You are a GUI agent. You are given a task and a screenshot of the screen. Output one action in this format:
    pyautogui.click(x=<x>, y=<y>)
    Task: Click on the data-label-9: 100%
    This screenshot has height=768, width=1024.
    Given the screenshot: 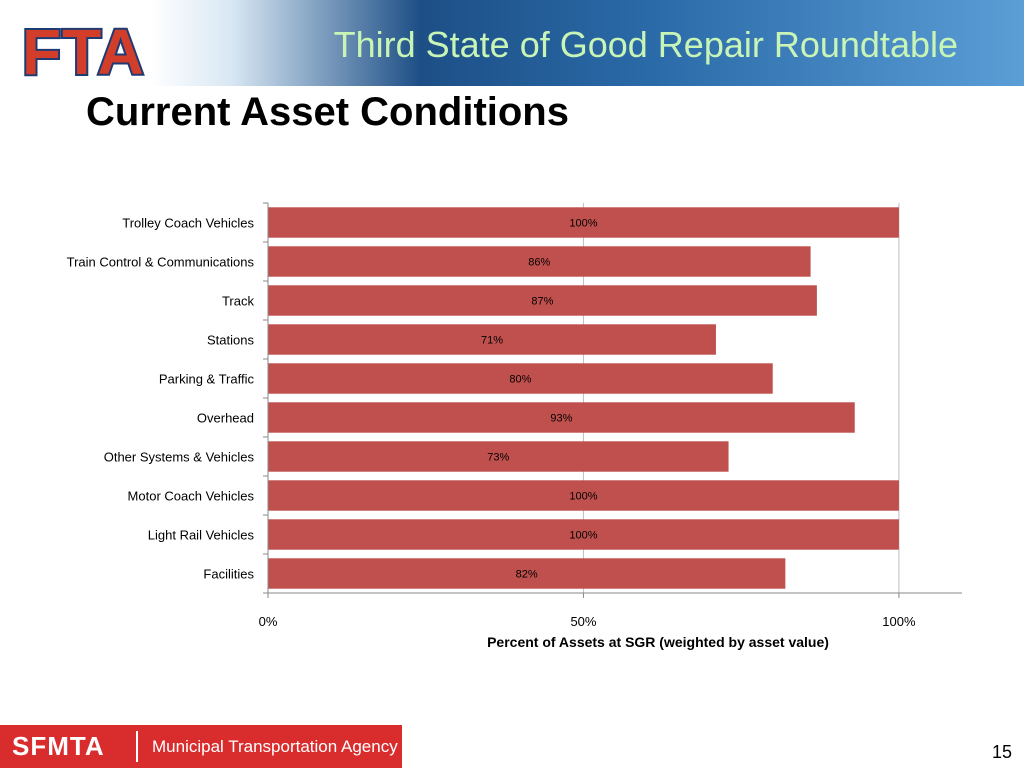 What is the action you would take?
    pyautogui.click(x=583, y=536)
    